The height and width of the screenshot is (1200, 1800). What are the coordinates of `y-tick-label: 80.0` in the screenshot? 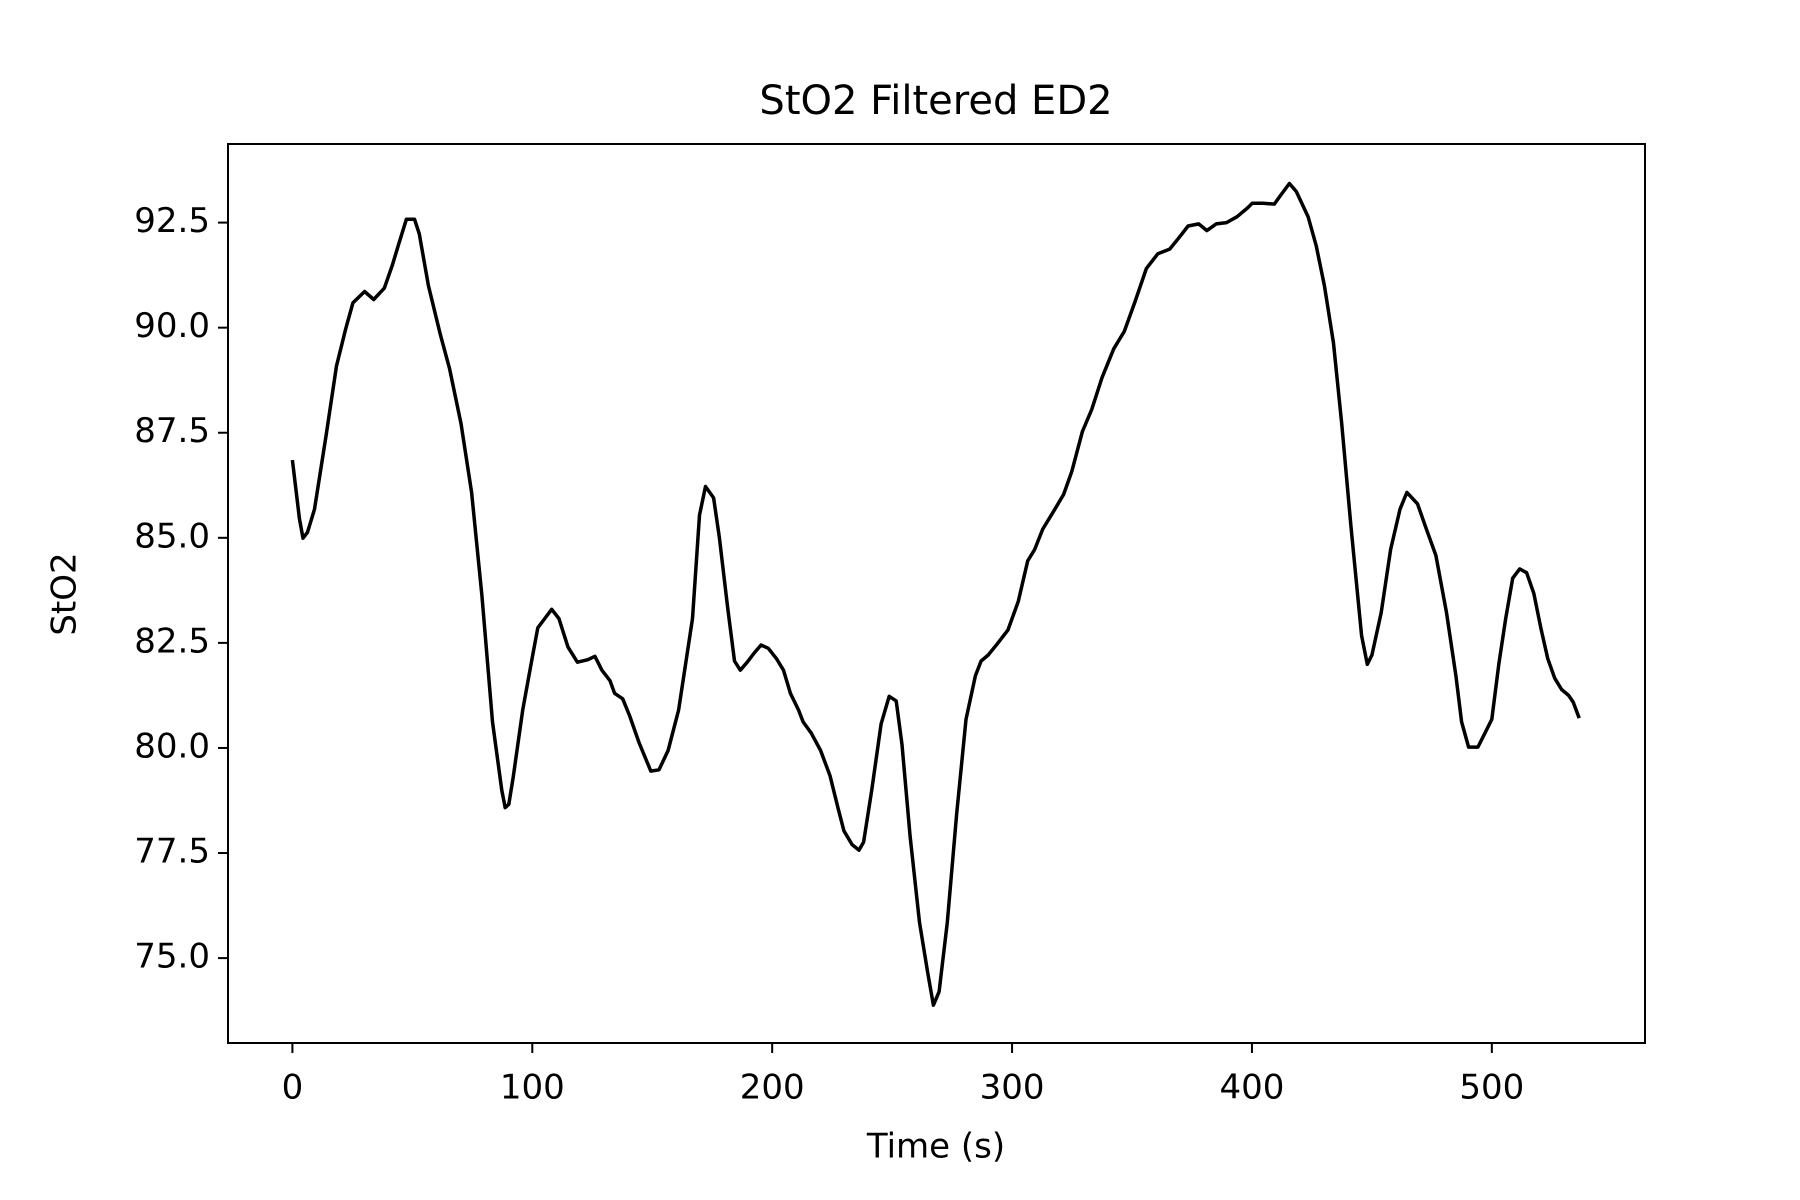 It's located at (172, 746).